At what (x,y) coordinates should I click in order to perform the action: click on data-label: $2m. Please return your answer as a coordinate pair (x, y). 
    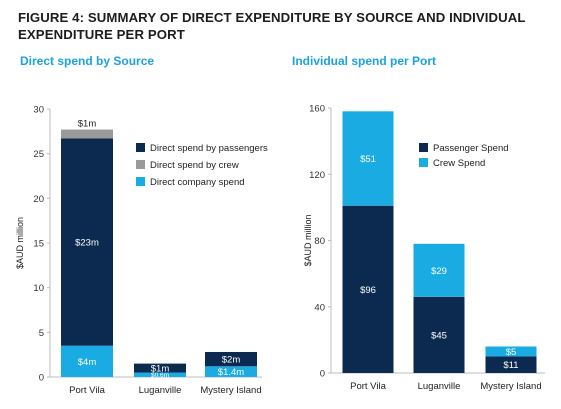
    Looking at the image, I should click on (231, 360).